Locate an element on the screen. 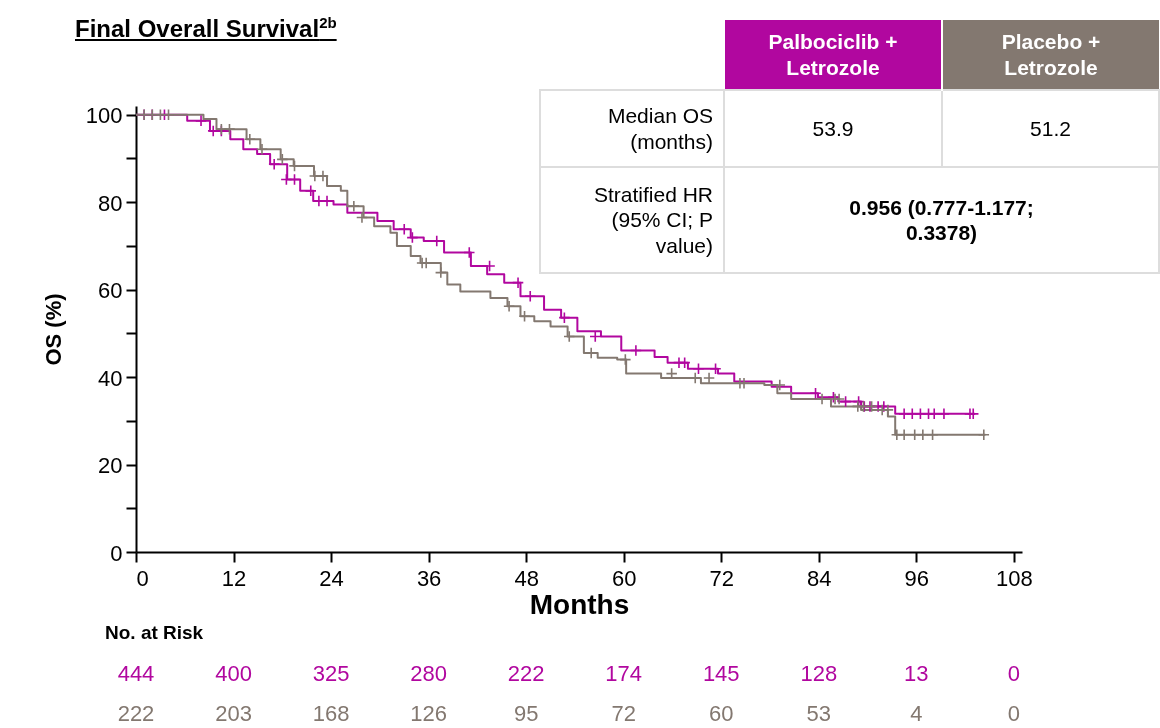  x-tick-label: 36 is located at coordinates (429, 578).